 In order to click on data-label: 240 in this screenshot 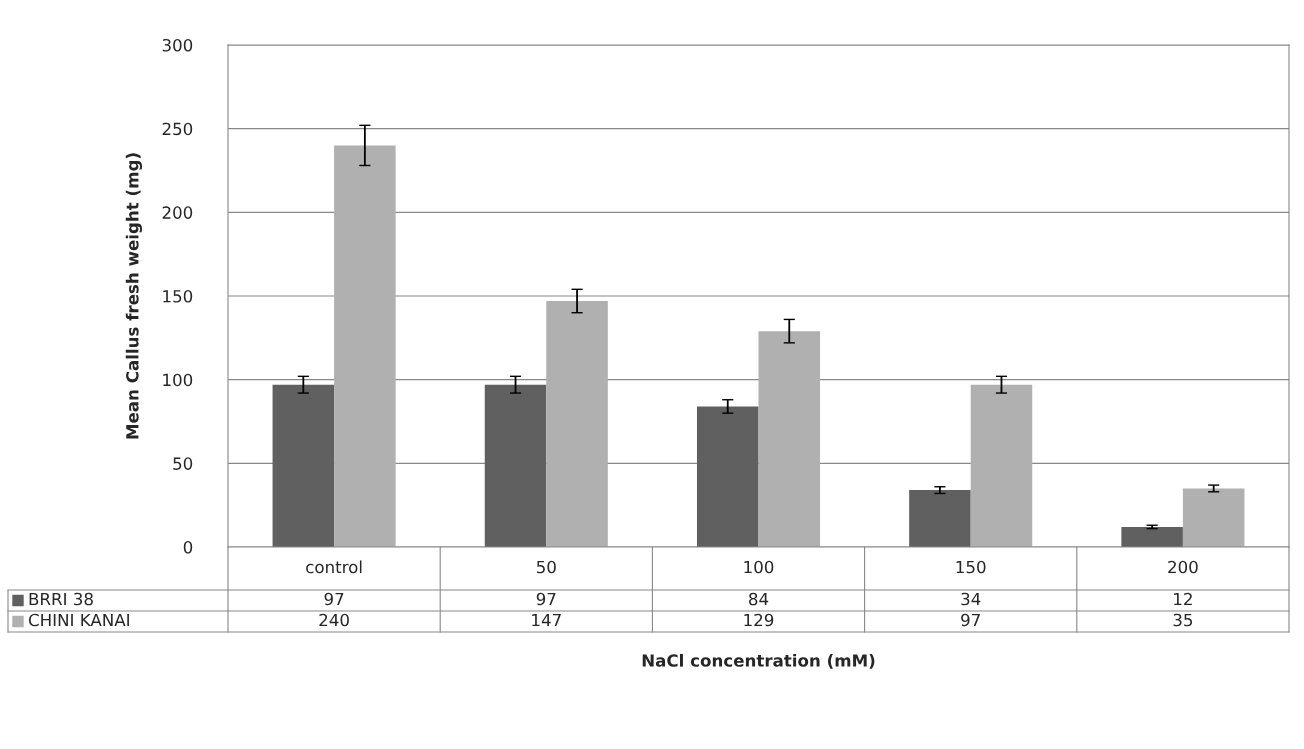, I will do `click(334, 620)`.